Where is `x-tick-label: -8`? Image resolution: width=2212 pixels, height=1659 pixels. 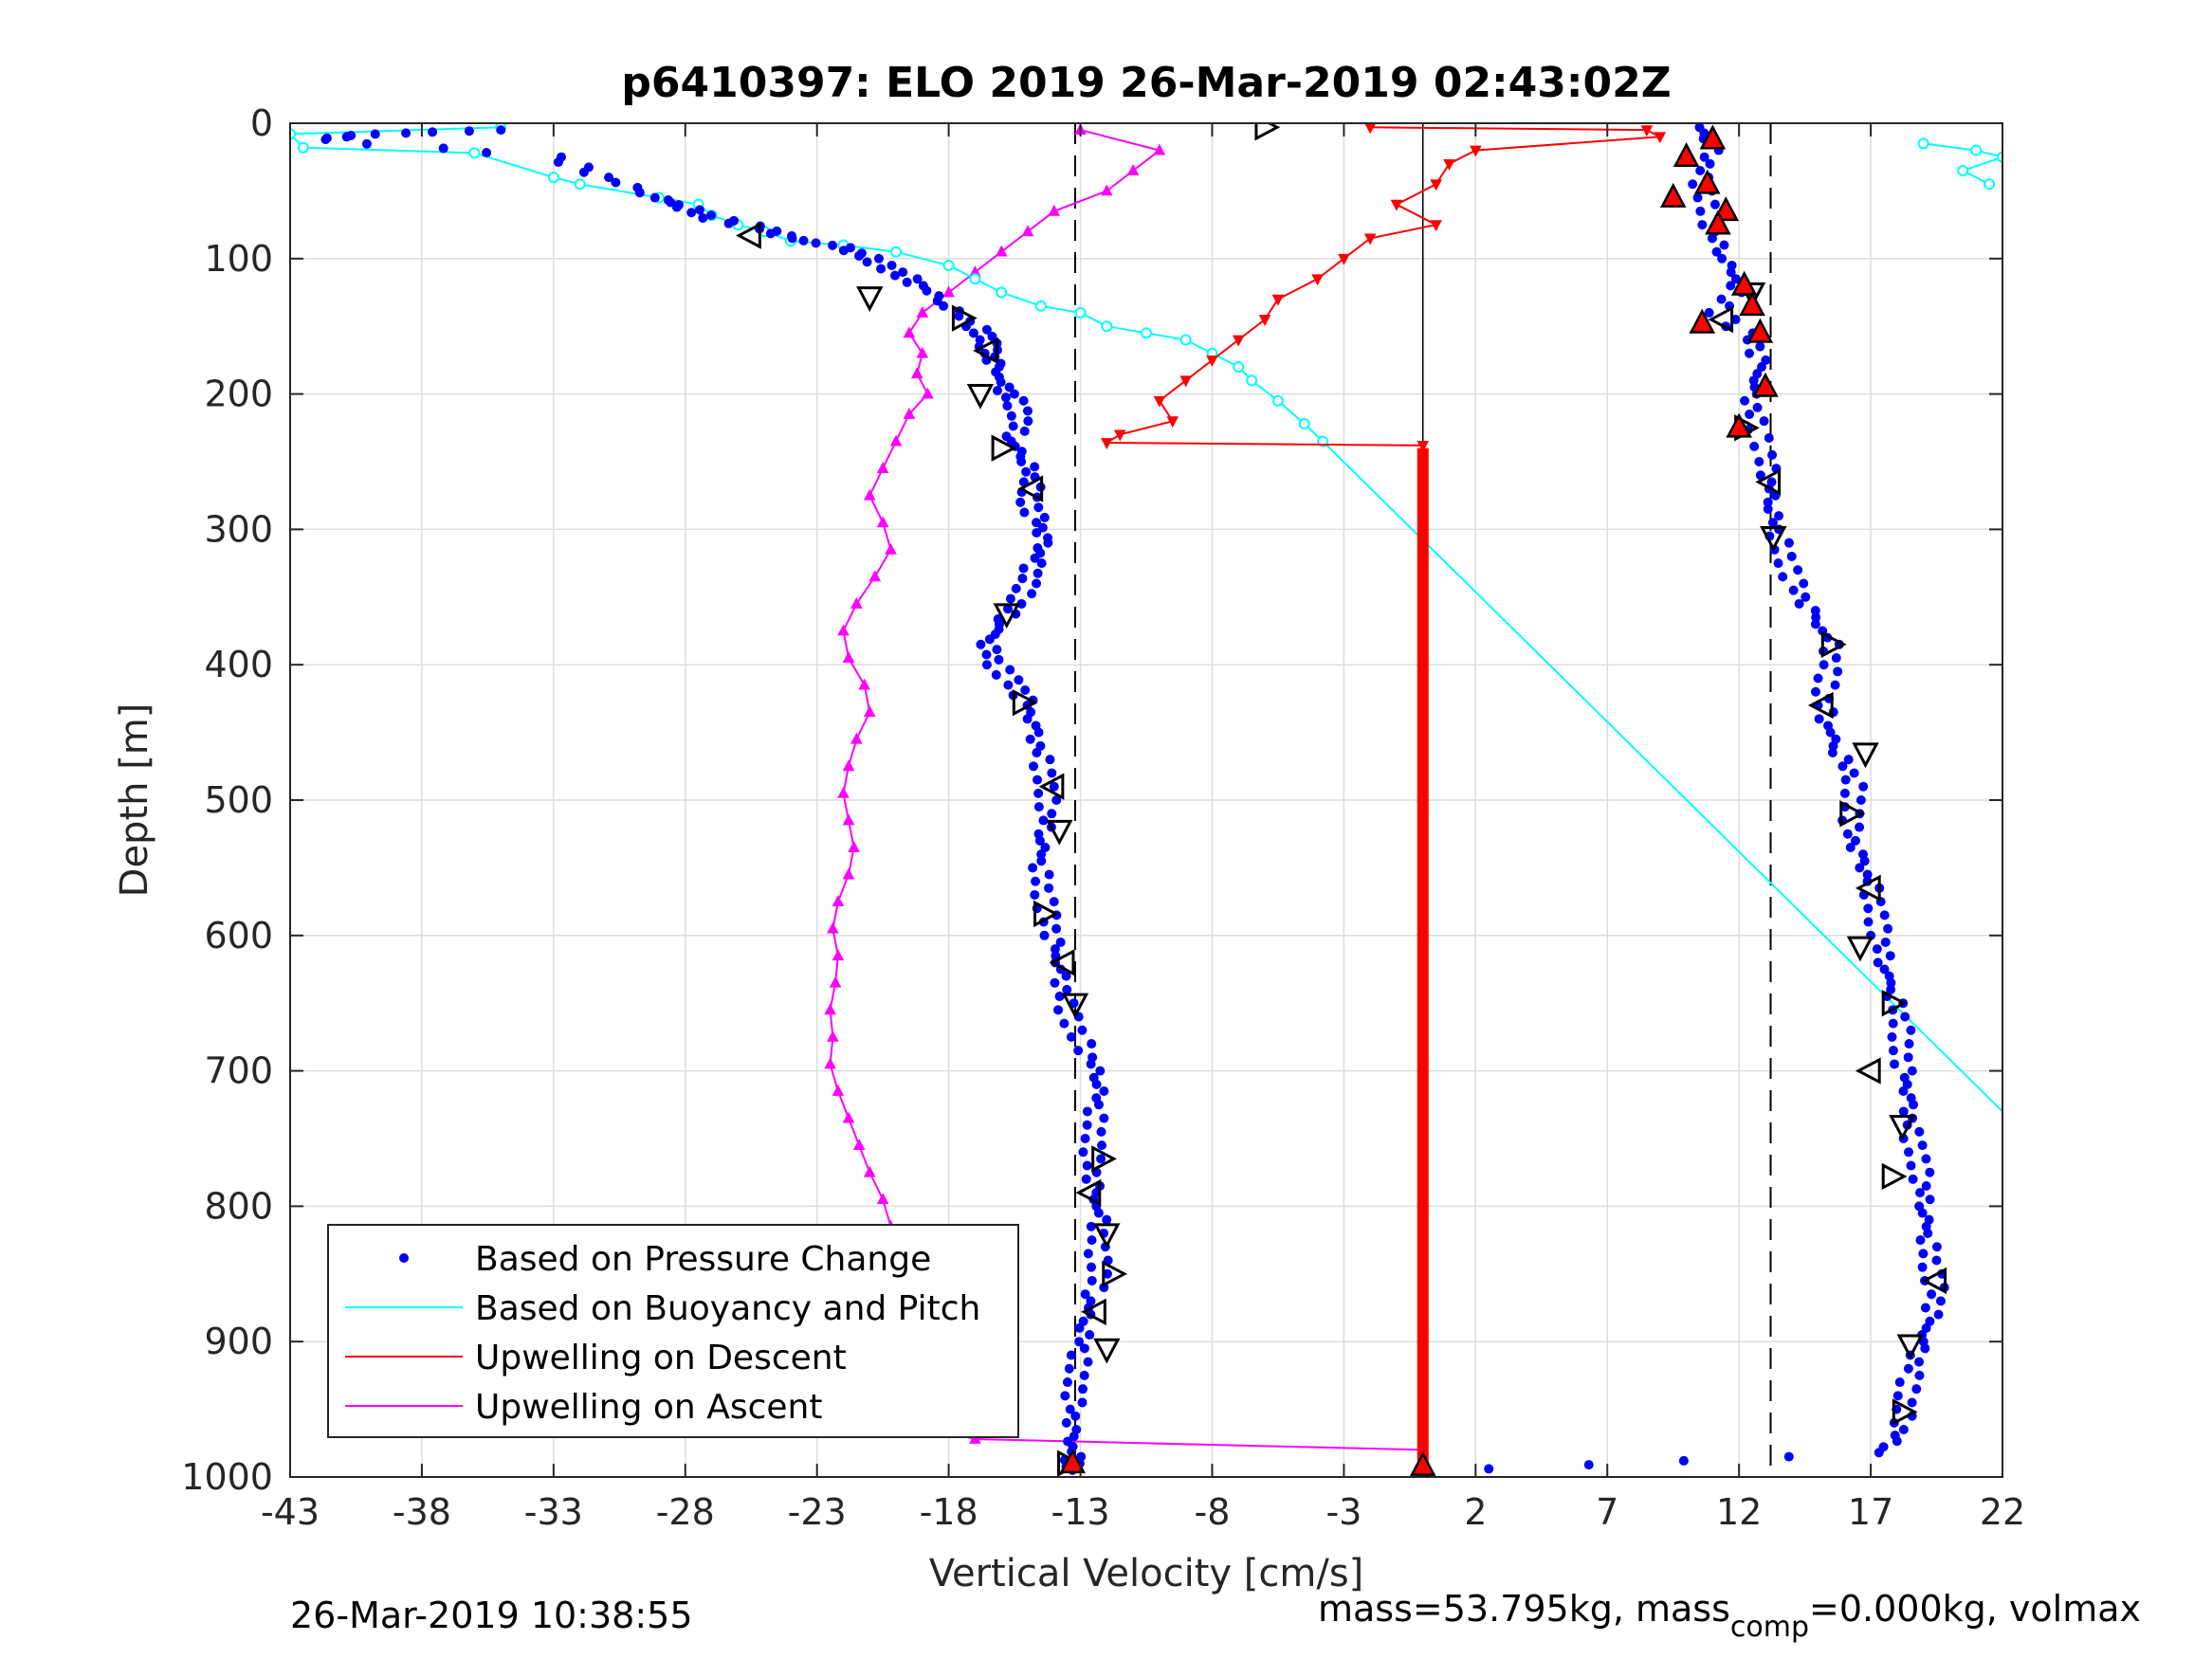 x-tick-label: -8 is located at coordinates (1213, 1512).